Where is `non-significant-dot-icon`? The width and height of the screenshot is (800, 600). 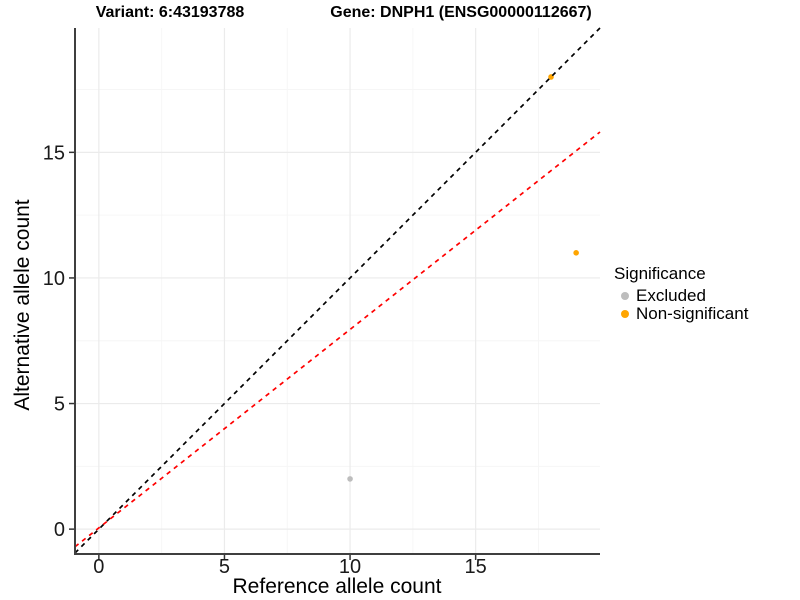 non-significant-dot-icon is located at coordinates (625, 314).